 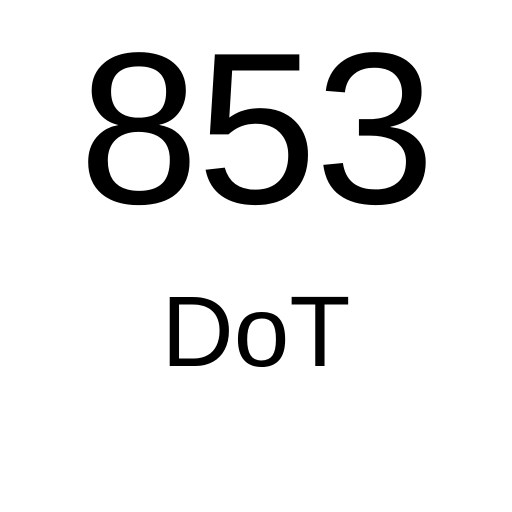 What do you see at coordinates (256, 332) in the screenshot?
I see `protocol-label: DoT` at bounding box center [256, 332].